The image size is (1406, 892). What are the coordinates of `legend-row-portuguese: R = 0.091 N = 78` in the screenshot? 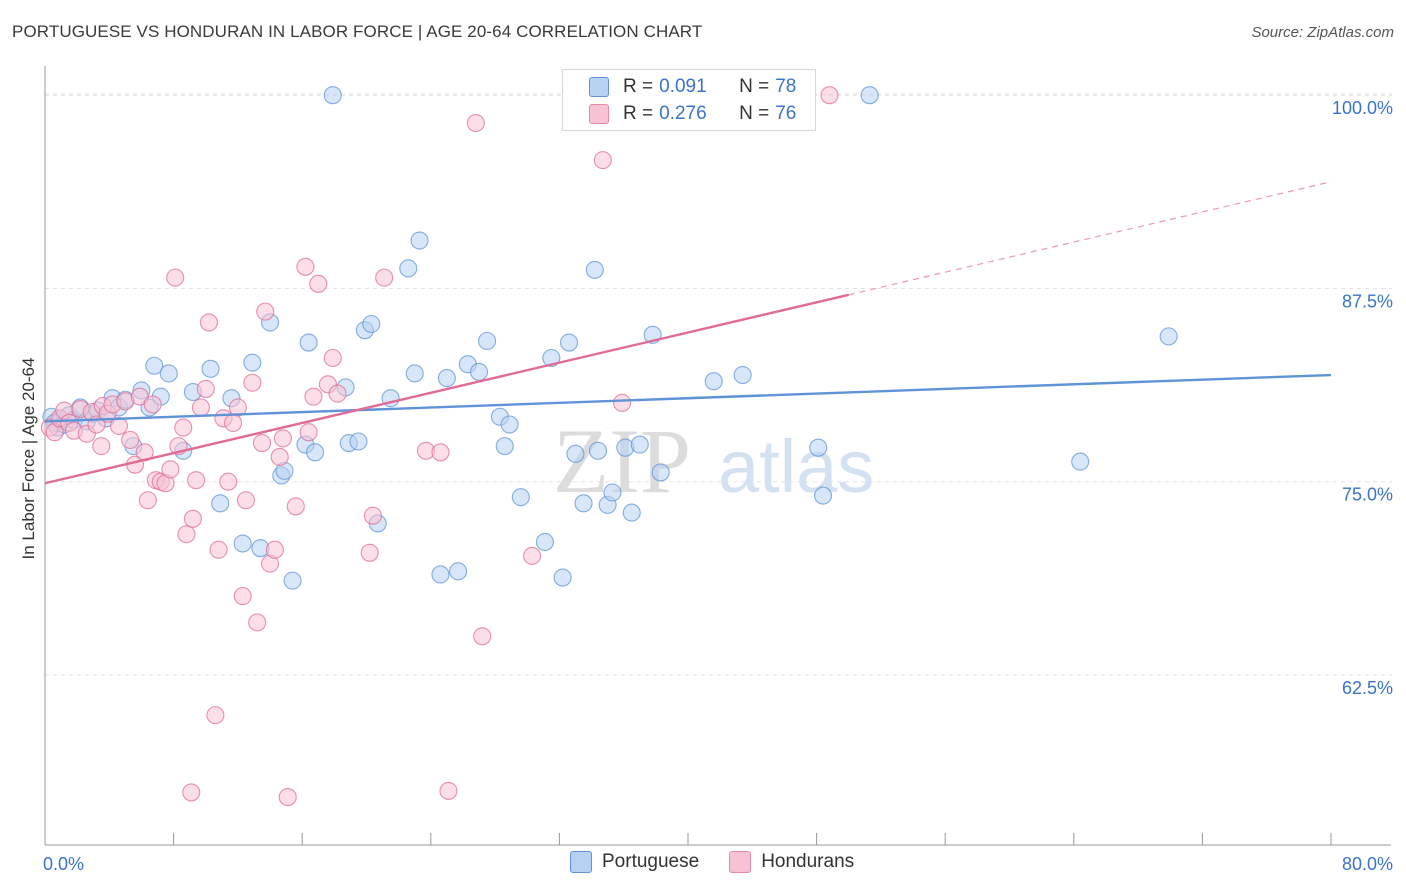 It's located at (692, 87).